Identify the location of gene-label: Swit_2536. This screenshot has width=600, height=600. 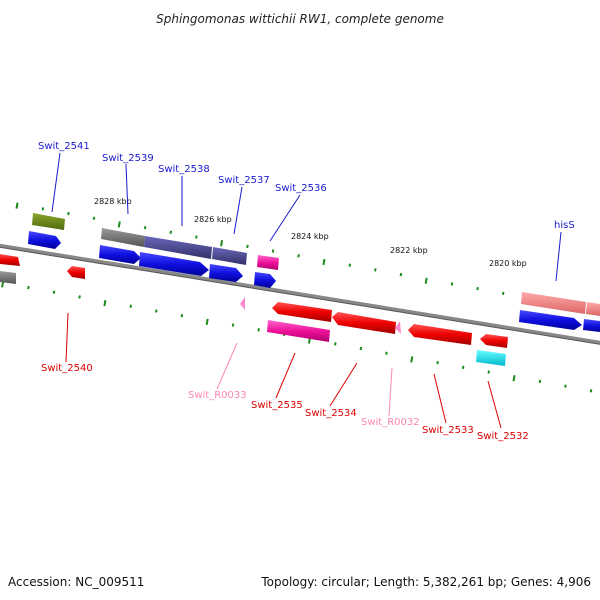
(301, 188).